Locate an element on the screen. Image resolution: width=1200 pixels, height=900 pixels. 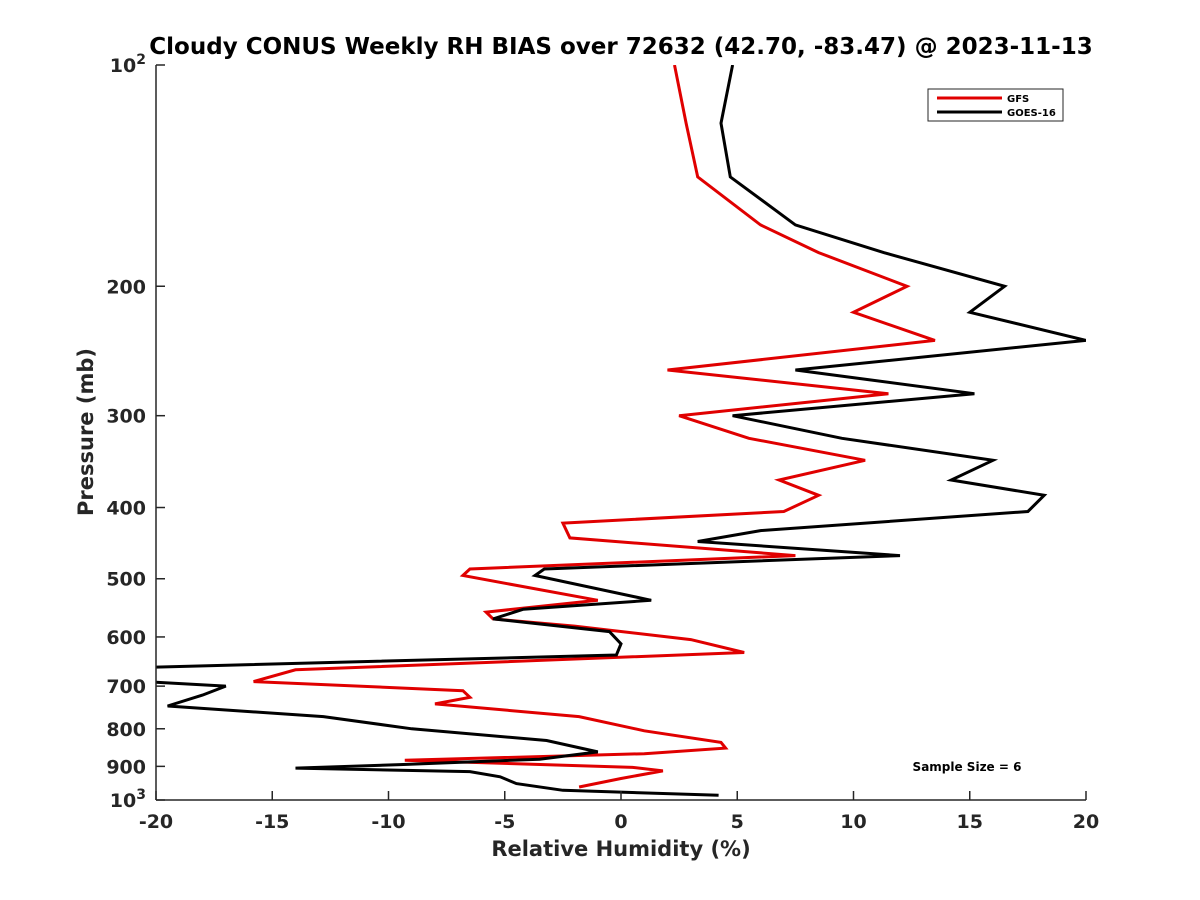
y-tick-label: 400 is located at coordinates (126, 509).